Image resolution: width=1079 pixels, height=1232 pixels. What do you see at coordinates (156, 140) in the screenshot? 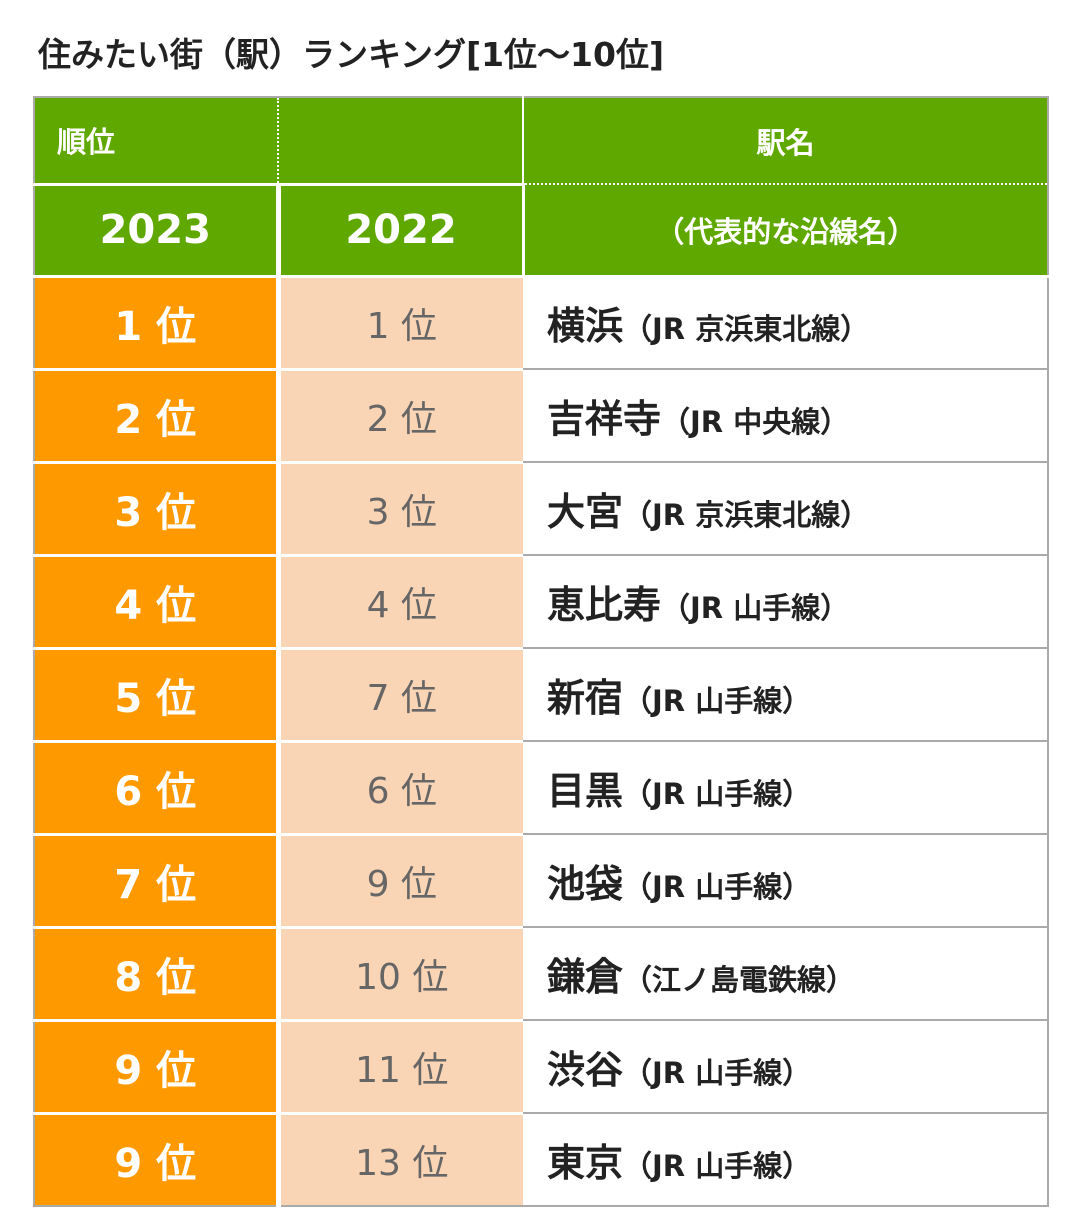
I see `header-cell: 順位` at bounding box center [156, 140].